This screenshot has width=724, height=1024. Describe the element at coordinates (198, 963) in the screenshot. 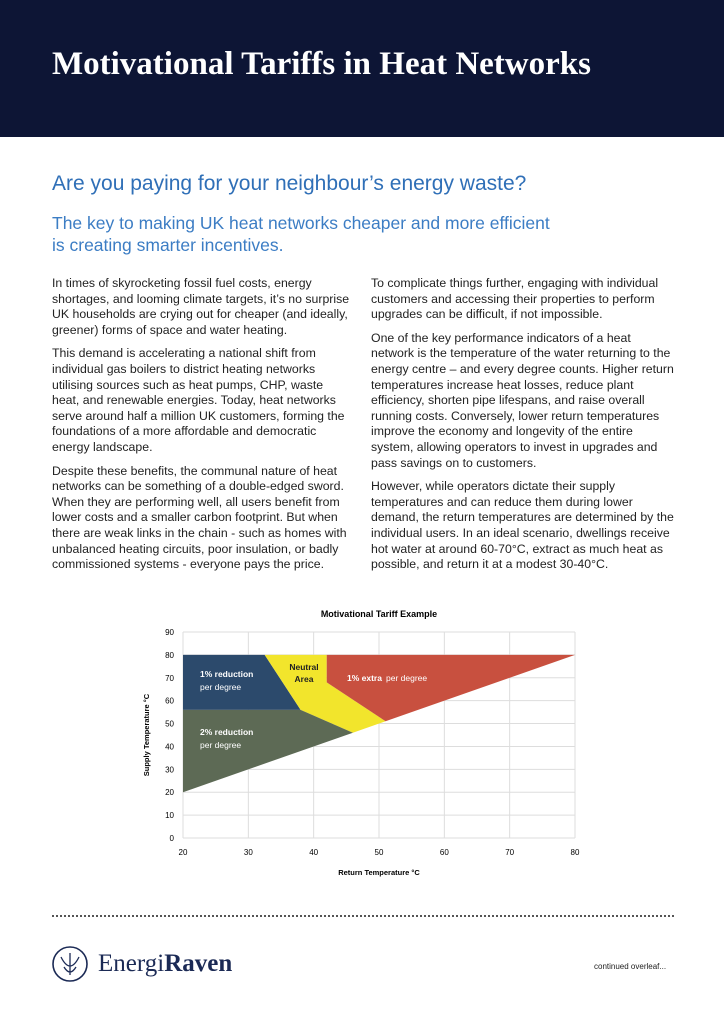

I see `logo-part: Raven` at that location.